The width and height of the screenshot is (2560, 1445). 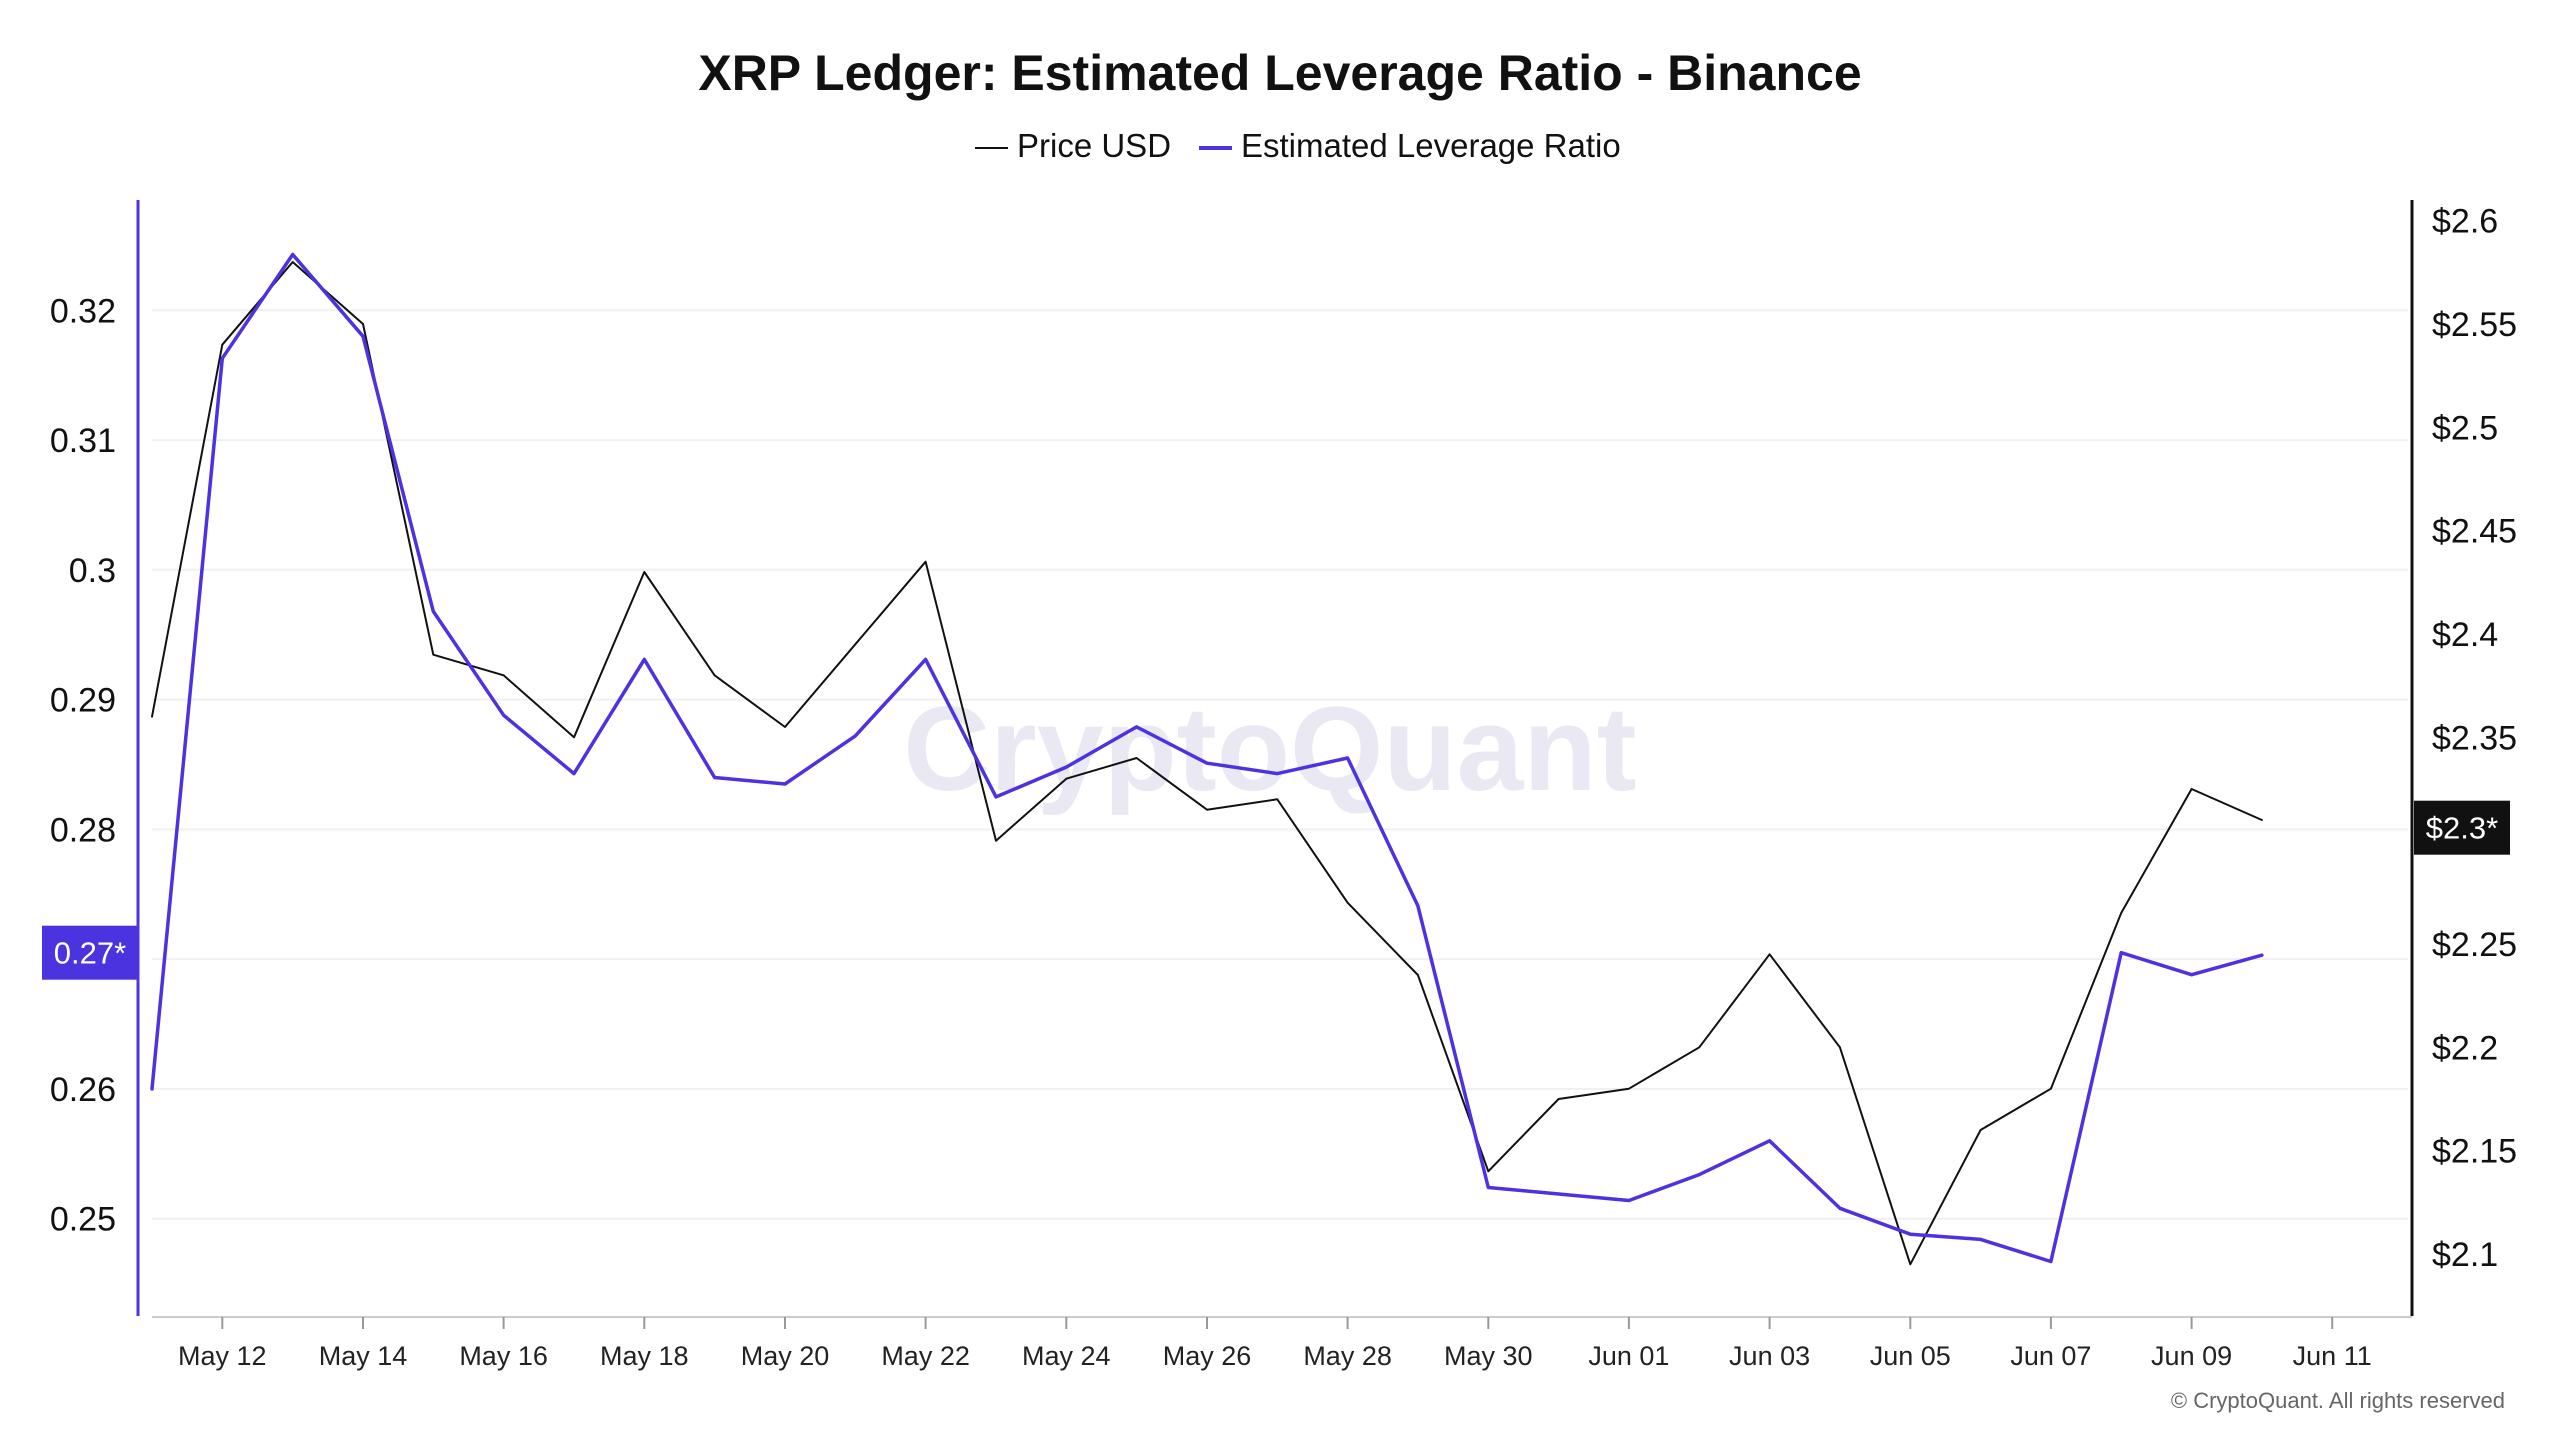 I want to click on x-tick-label: Jun 09, so click(x=2191, y=1356).